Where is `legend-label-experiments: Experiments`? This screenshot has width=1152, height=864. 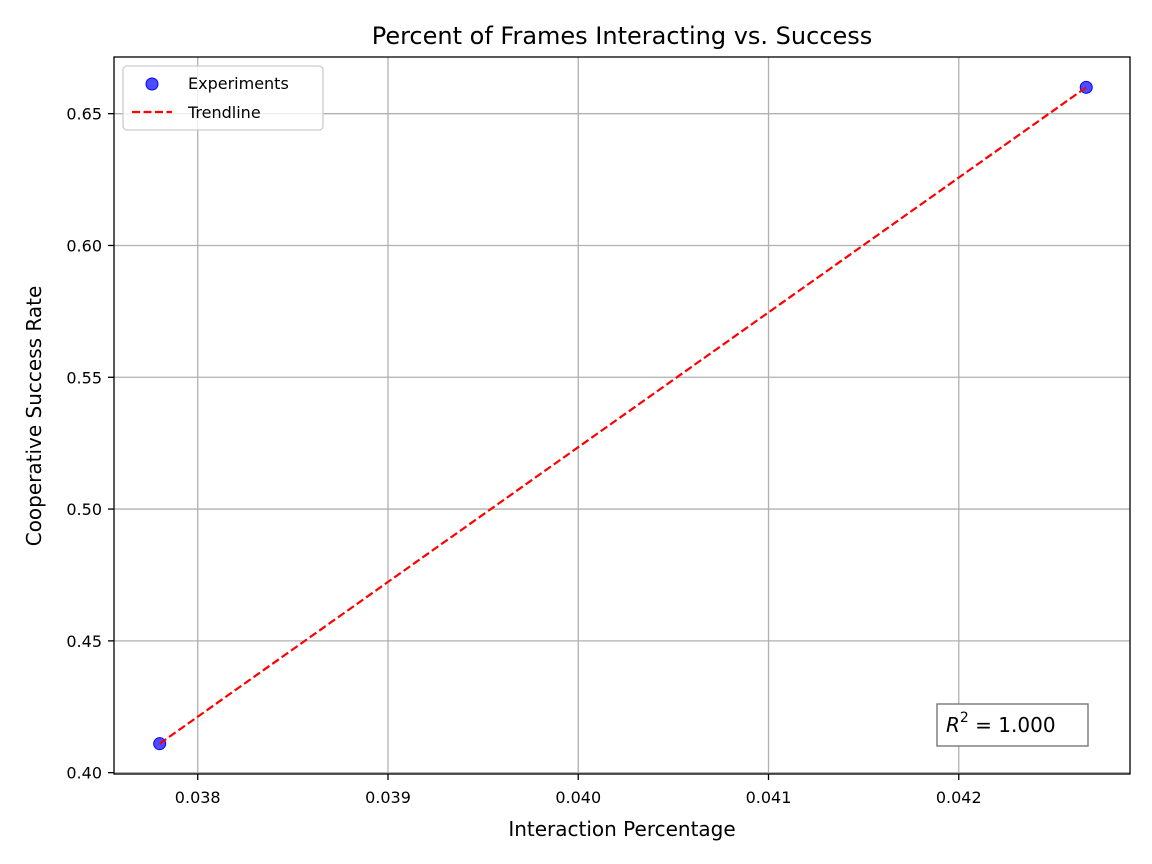 legend-label-experiments: Experiments is located at coordinates (238, 83).